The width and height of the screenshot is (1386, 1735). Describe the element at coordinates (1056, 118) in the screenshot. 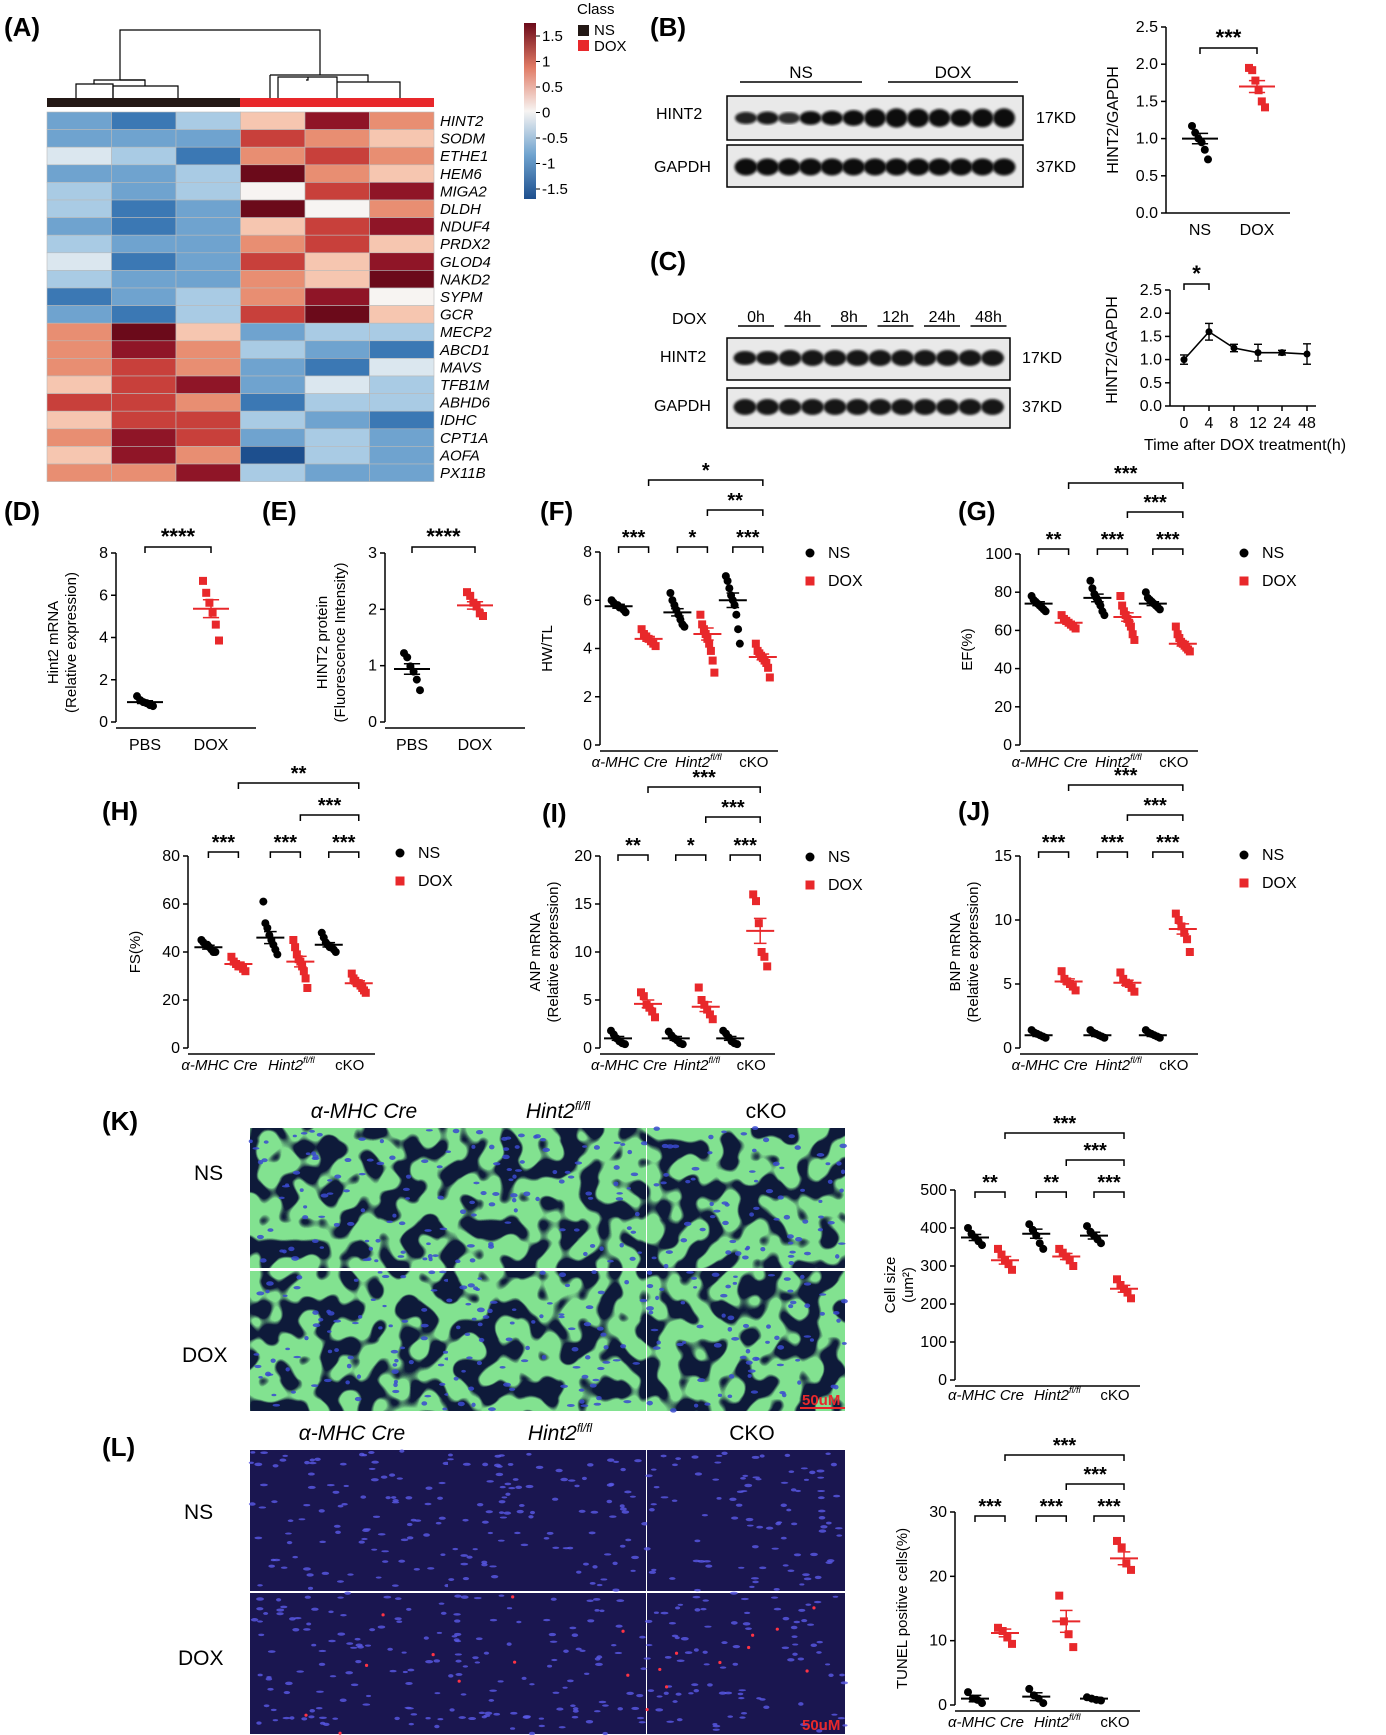

I see `blot-b-kd-17: 17KD` at that location.